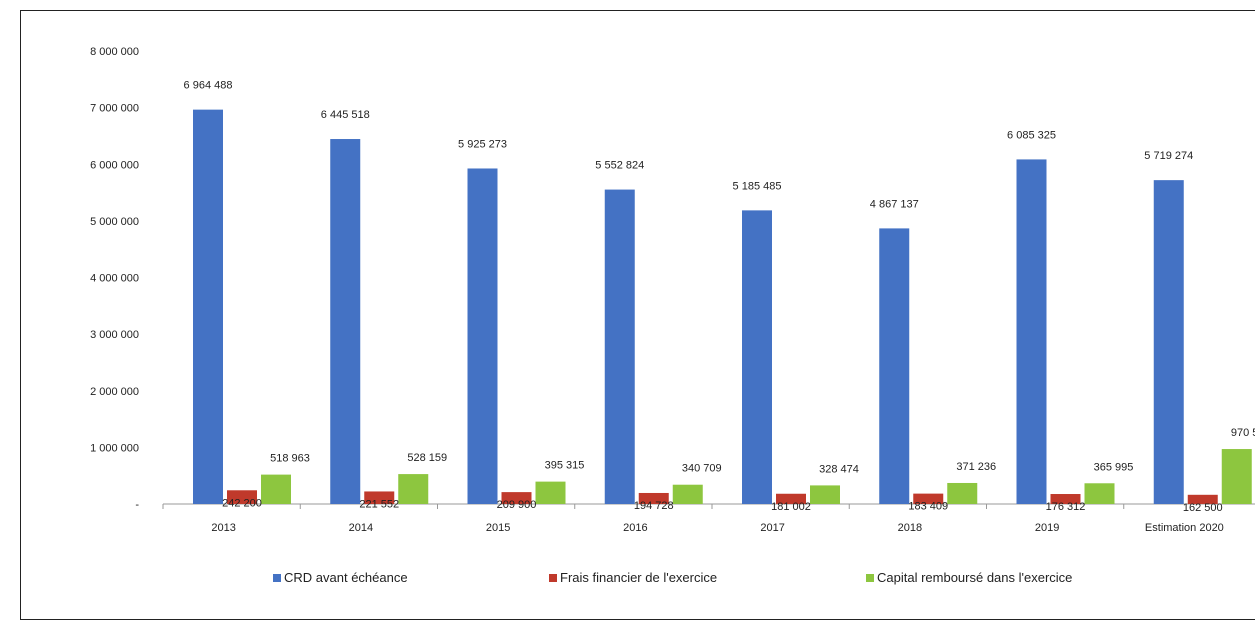 The height and width of the screenshot is (621, 1255). I want to click on y-tick-label: 3 000 000, so click(114, 335).